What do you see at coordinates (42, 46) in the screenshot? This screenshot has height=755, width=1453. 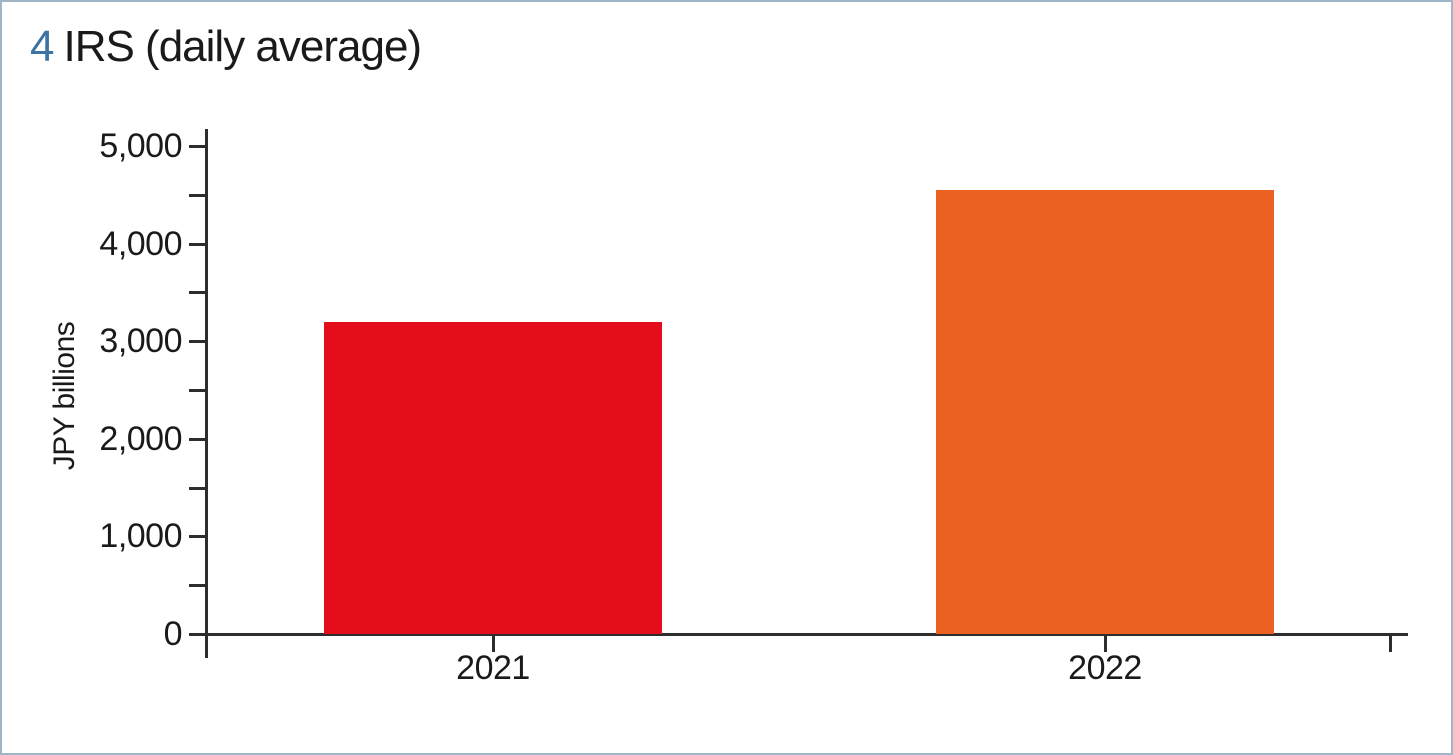 I see `chart-number: 4` at bounding box center [42, 46].